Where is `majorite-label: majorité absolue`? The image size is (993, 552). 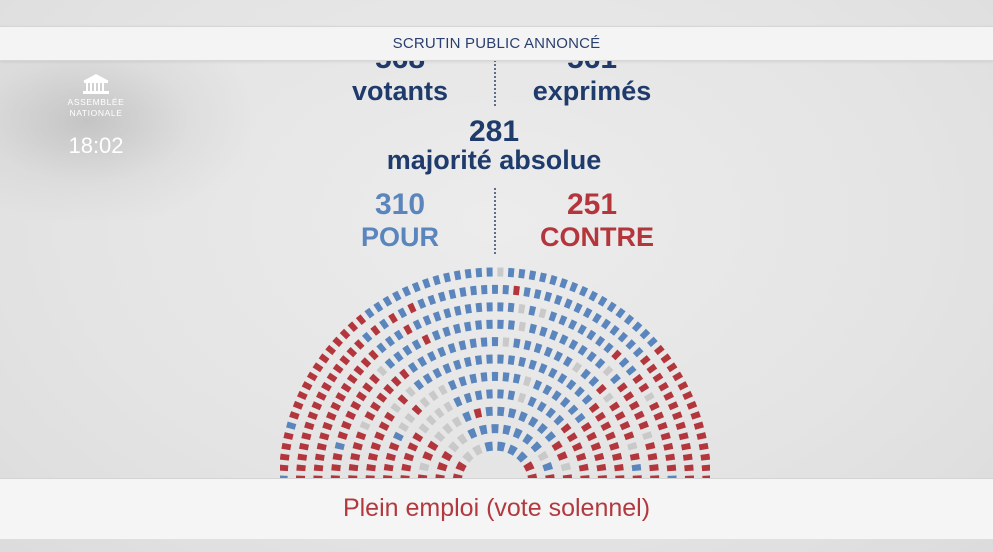
majorite-label: majorité absolue is located at coordinates (494, 160).